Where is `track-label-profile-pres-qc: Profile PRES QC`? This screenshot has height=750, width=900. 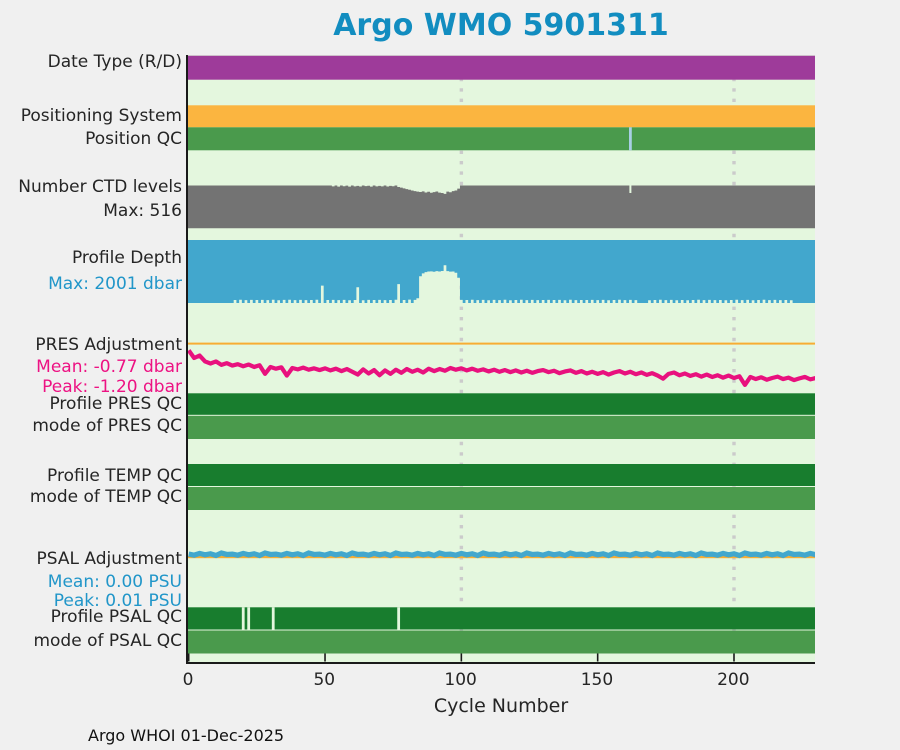
track-label-profile-pres-qc: Profile PRES QC is located at coordinates (115, 404).